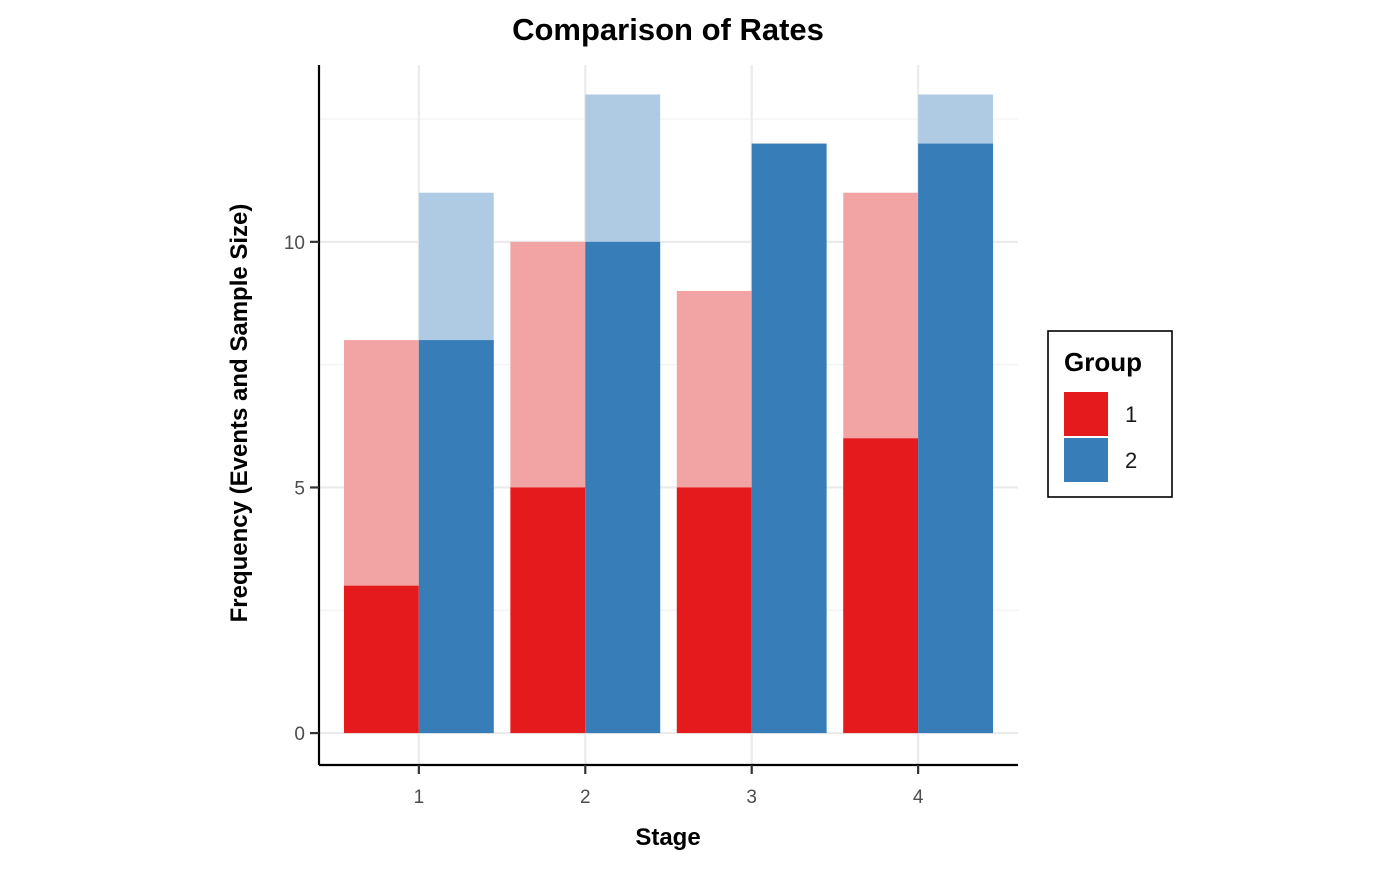  What do you see at coordinates (299, 488) in the screenshot?
I see `y-tick-label: 5` at bounding box center [299, 488].